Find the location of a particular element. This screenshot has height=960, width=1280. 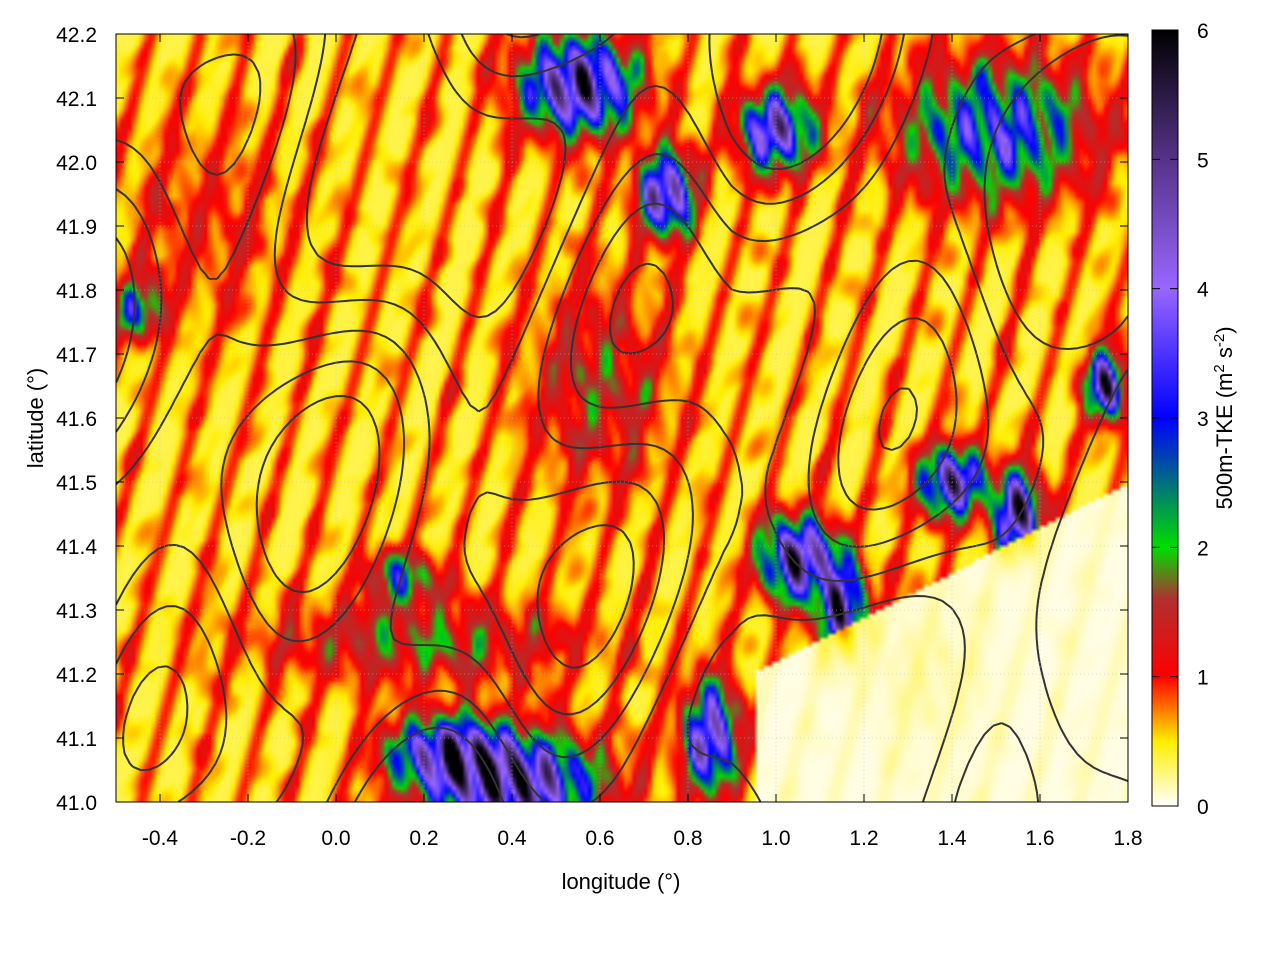

colorbar-tick-label: 4 is located at coordinates (1203, 290).